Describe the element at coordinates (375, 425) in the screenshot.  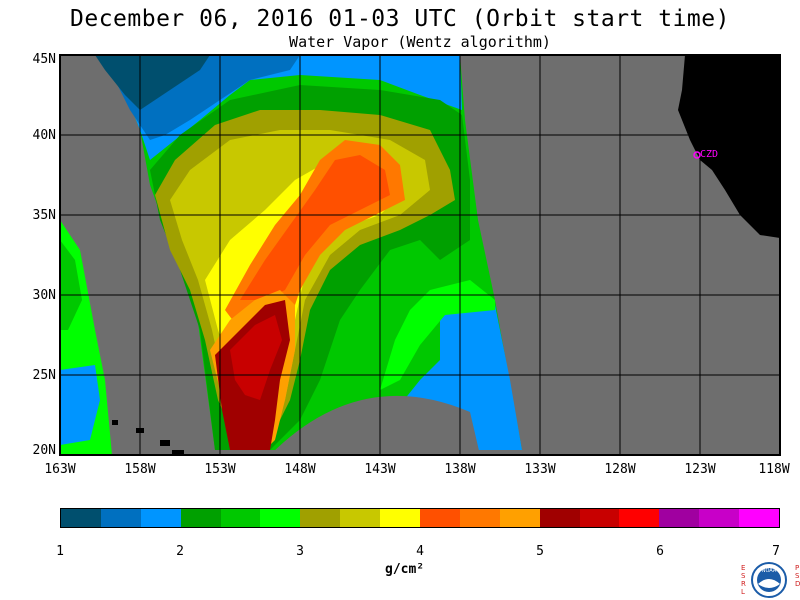
I see `nodata-arc` at that location.